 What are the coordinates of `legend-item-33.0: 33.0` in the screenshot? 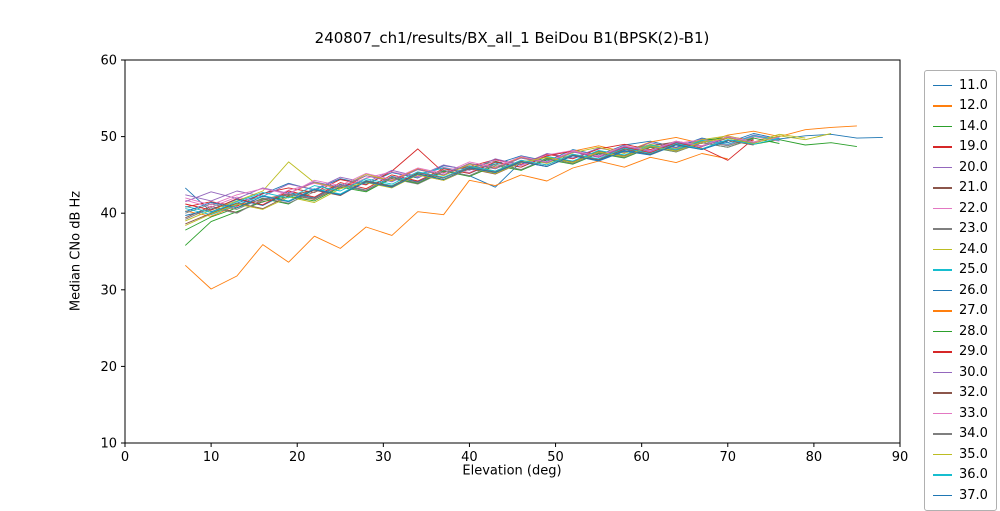 It's located at (960, 413).